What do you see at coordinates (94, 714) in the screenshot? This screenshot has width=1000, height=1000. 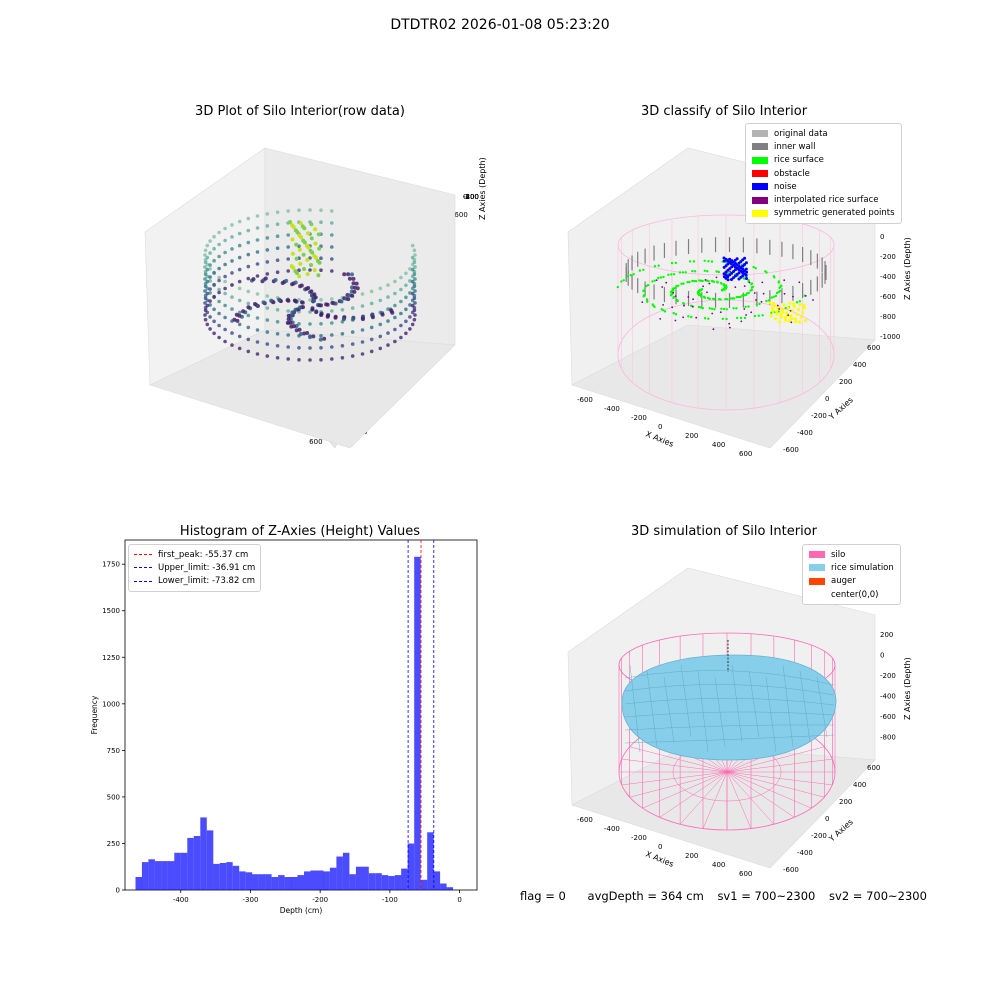 I see `histogram-y-label: Frequency` at bounding box center [94, 714].